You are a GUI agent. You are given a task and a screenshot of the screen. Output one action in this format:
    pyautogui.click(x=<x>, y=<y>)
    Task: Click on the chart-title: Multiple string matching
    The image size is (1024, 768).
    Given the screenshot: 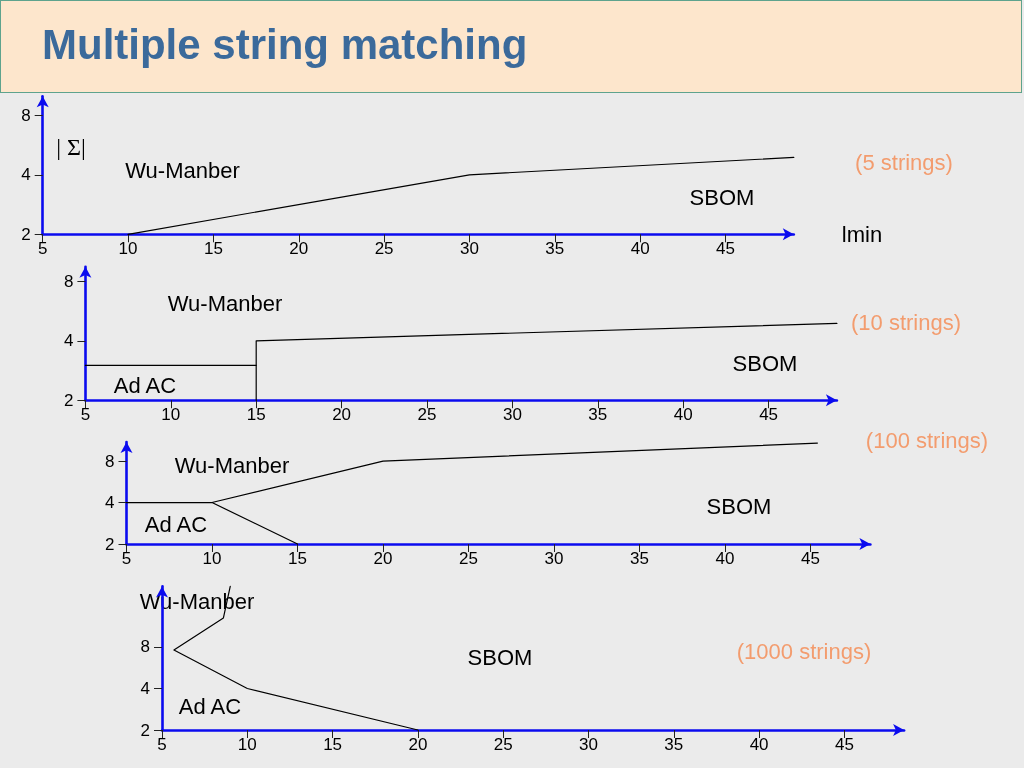 What is the action you would take?
    pyautogui.click(x=285, y=44)
    